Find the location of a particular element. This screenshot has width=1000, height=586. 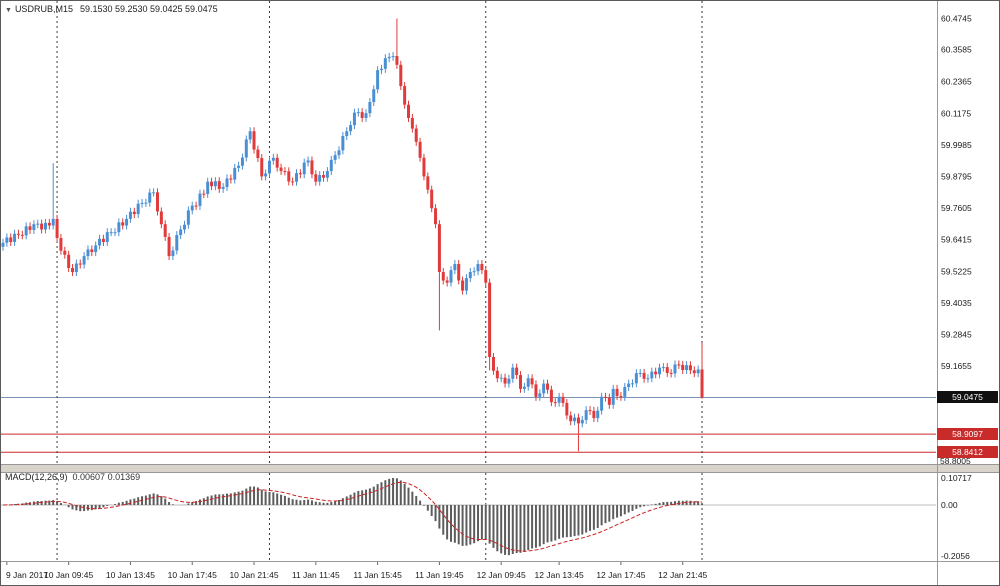

price-tick-label: 59.6415 is located at coordinates (956, 240).